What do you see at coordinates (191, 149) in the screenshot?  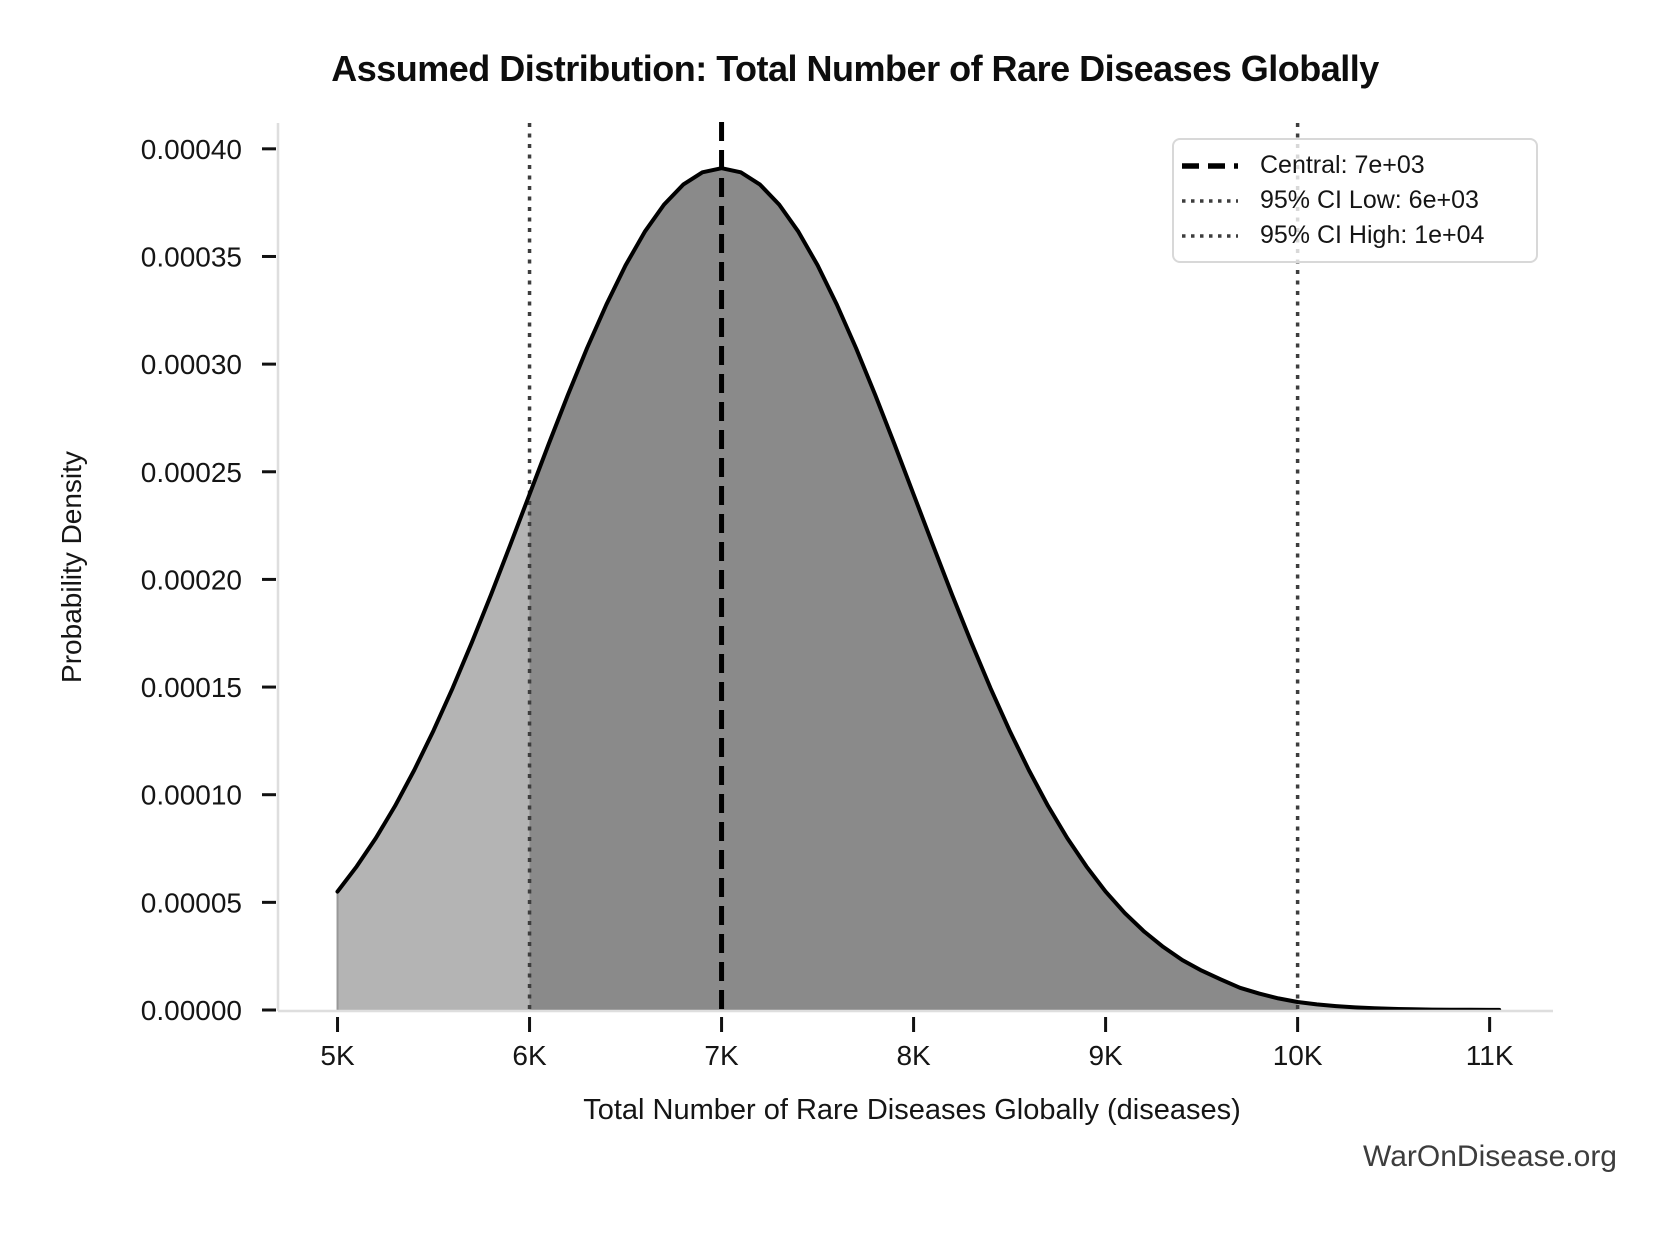 I see `y-tick-label: 0.00040` at bounding box center [191, 149].